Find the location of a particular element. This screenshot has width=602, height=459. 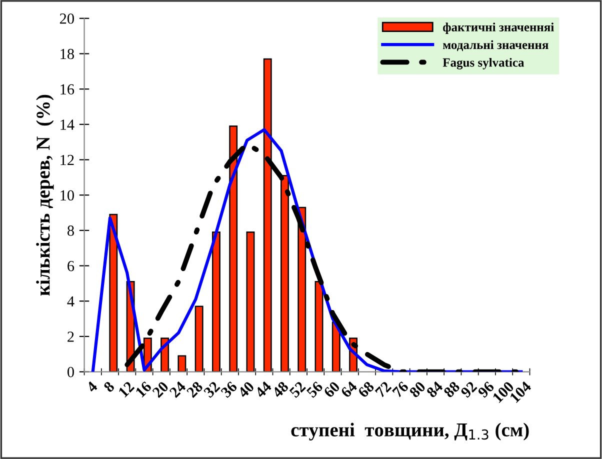

y-tick-label: 16 is located at coordinates (67, 89).